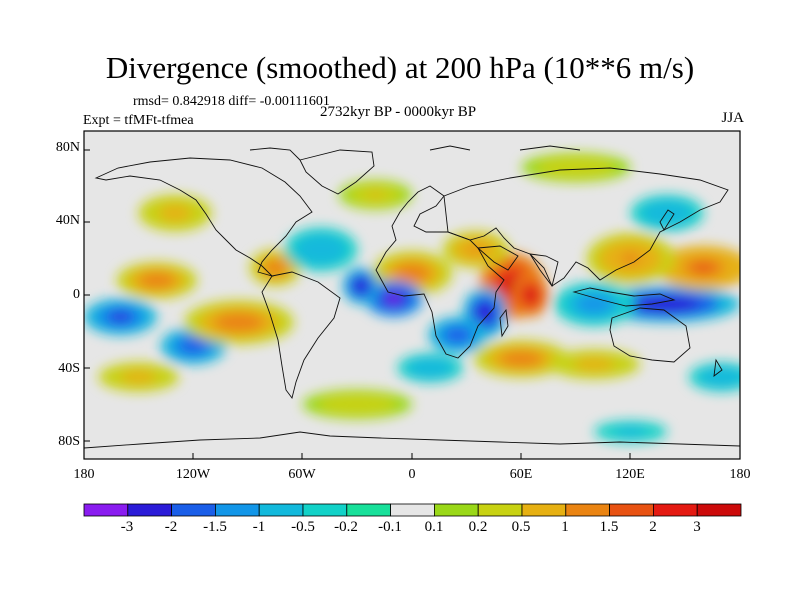  Describe the element at coordinates (415, 153) in the screenshot. I see `arctic-islands-coast` at that location.